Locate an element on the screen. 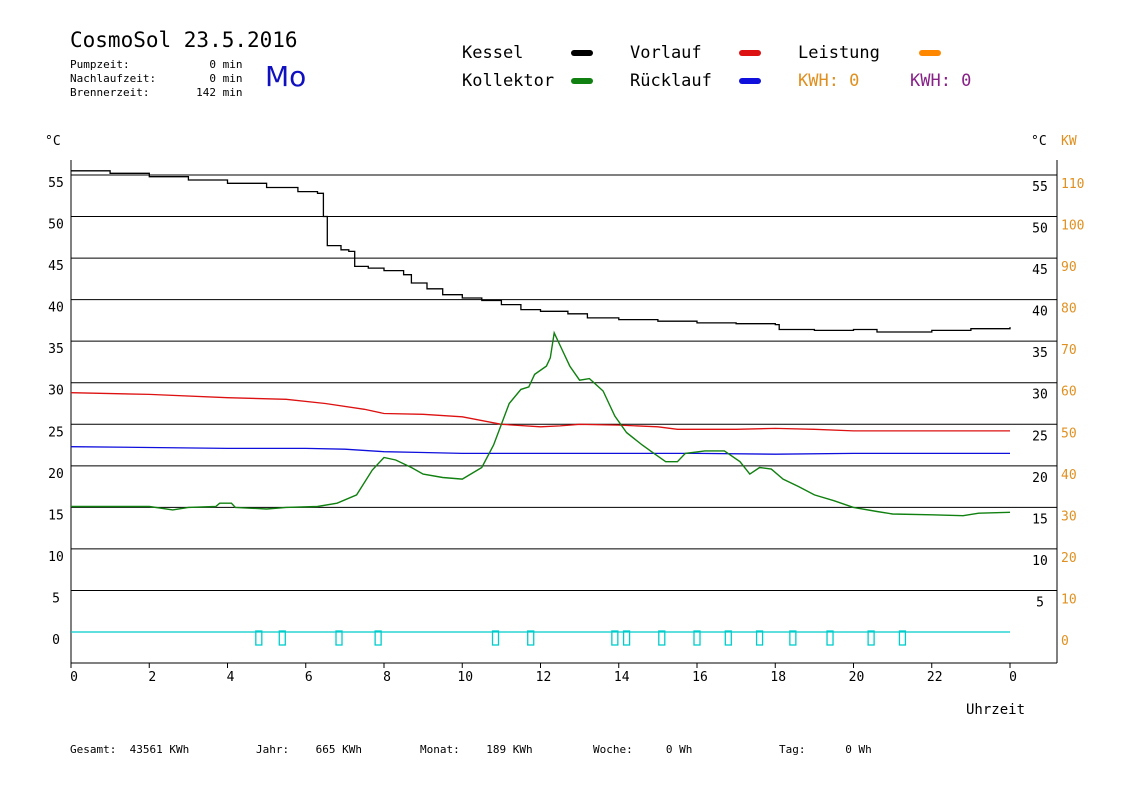 This screenshot has width=1148, height=812. series-vorlauf-line is located at coordinates (540, 412).